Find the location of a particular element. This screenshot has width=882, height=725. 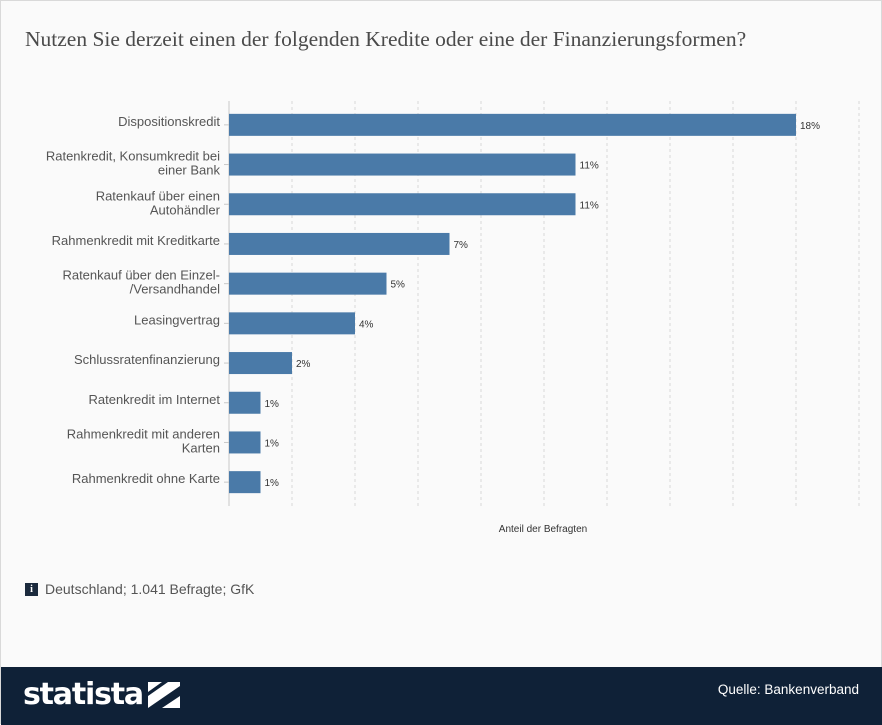

category-label: Rahmenkredit mit Kreditkarte is located at coordinates (136, 240).